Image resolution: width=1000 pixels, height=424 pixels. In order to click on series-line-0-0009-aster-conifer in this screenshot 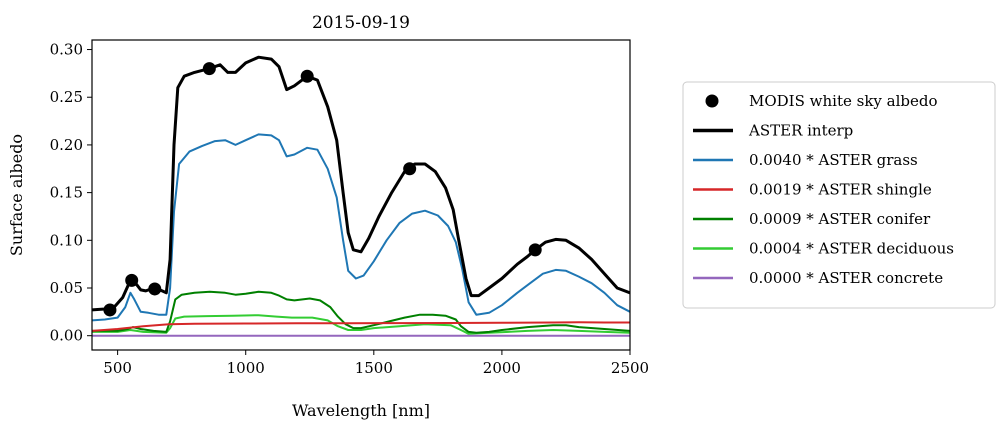, I will do `click(361, 312)`.